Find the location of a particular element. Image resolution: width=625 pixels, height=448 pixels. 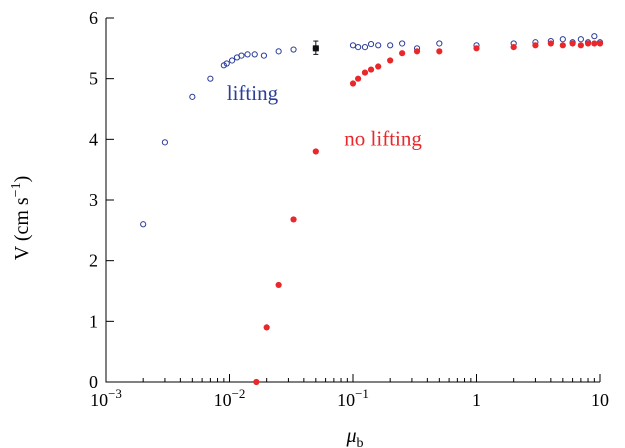

x-ticks: 10⁻³ 10⁻² 10⁻¹ 1 10 is located at coordinates (349, 392).